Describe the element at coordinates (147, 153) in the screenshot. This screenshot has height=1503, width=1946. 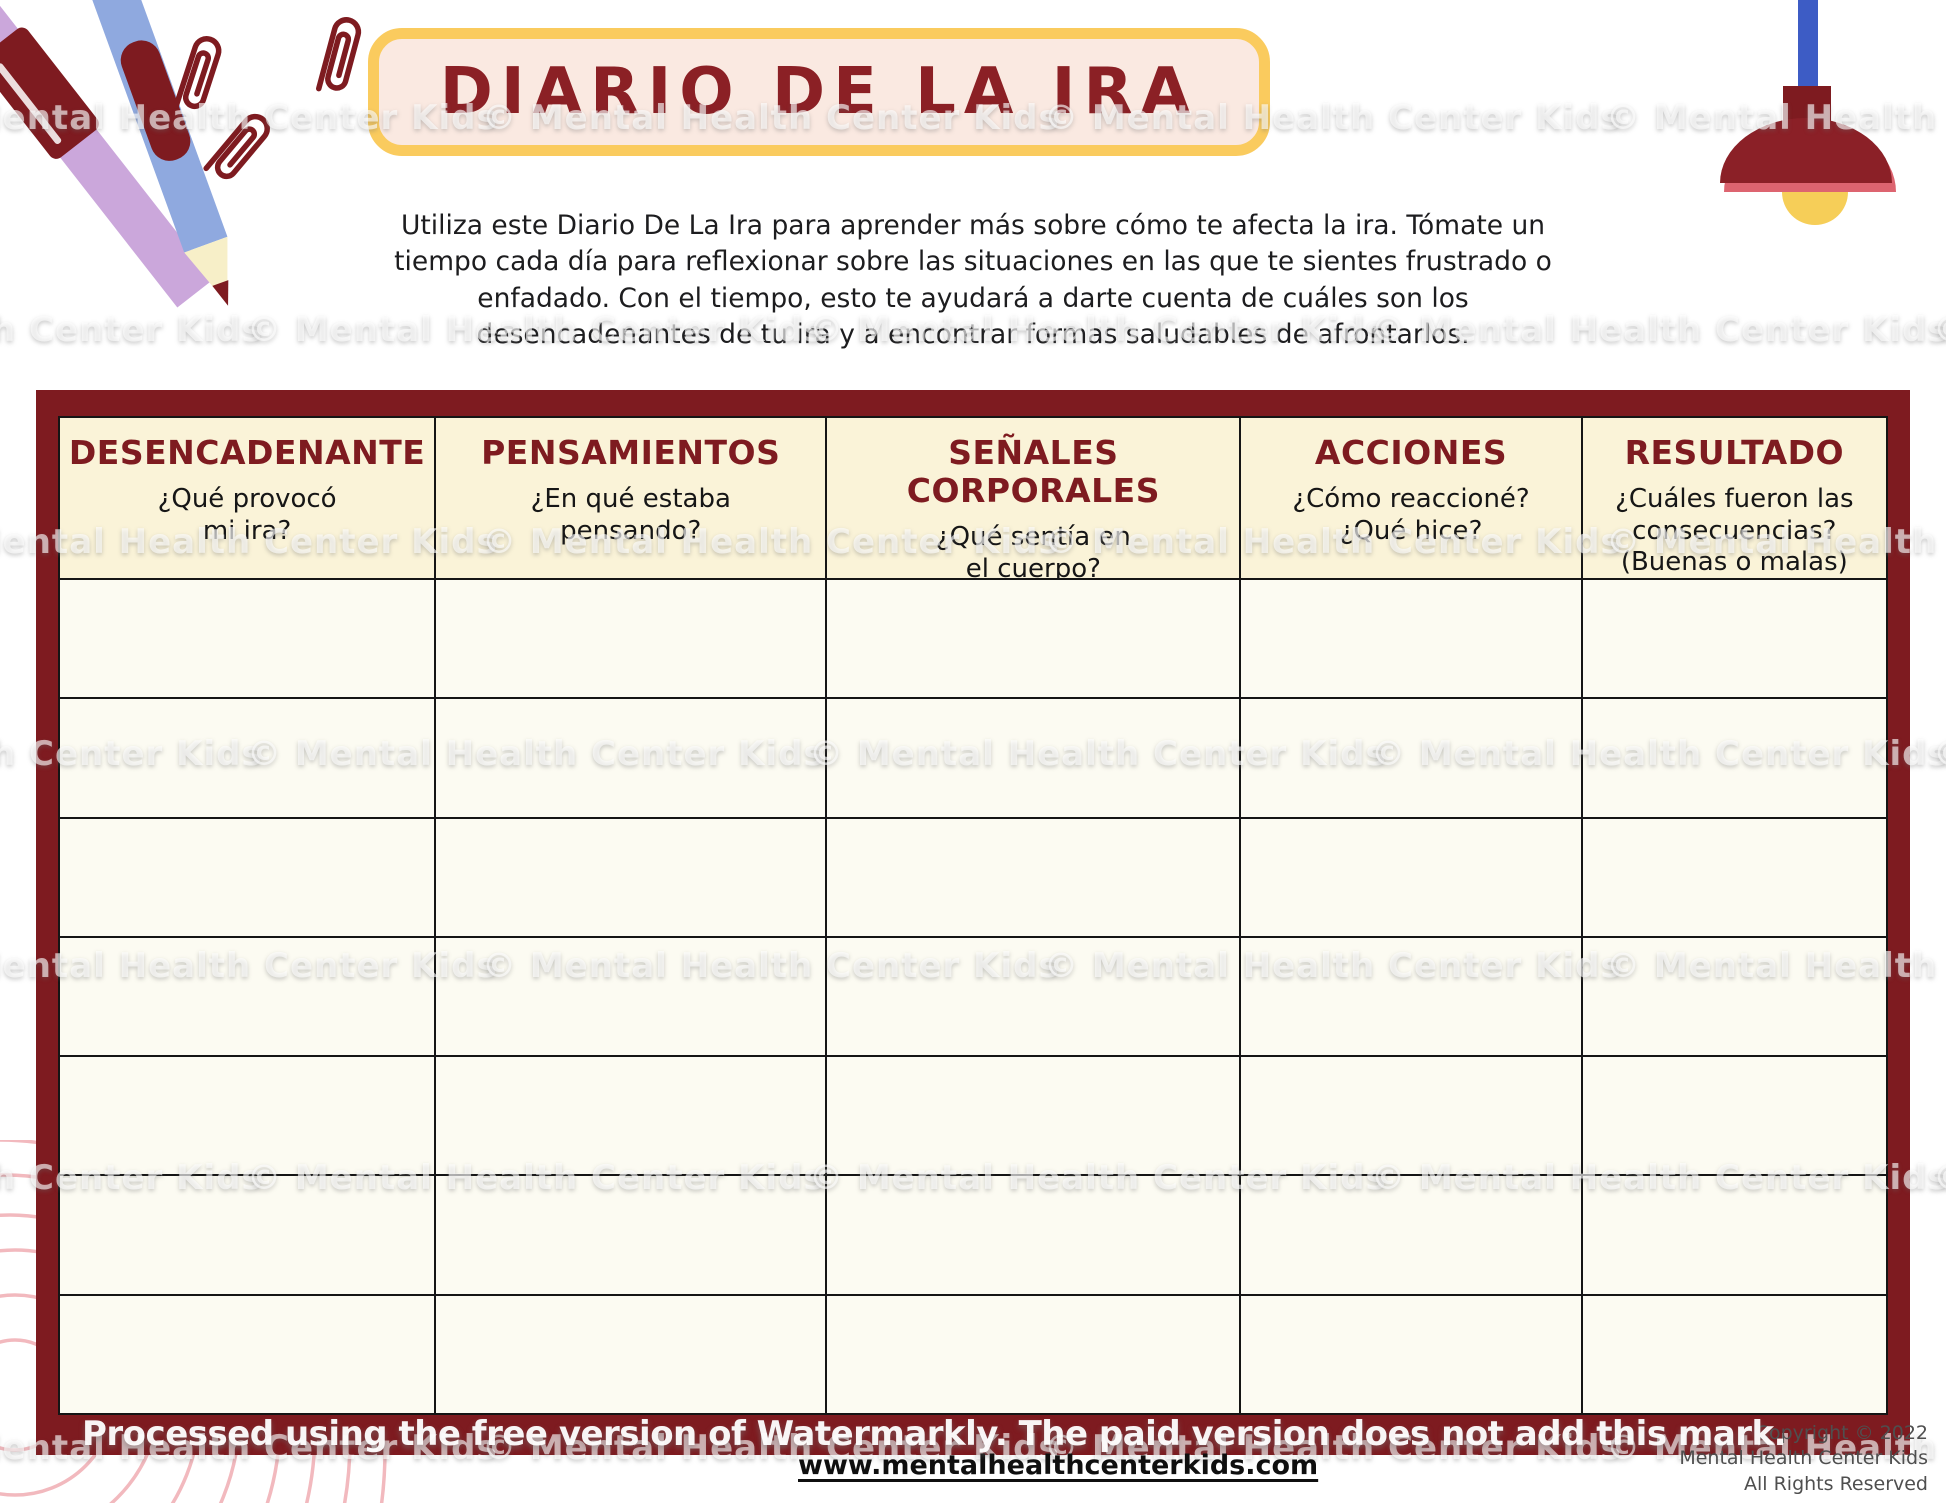
I see `pencil-icon` at that location.